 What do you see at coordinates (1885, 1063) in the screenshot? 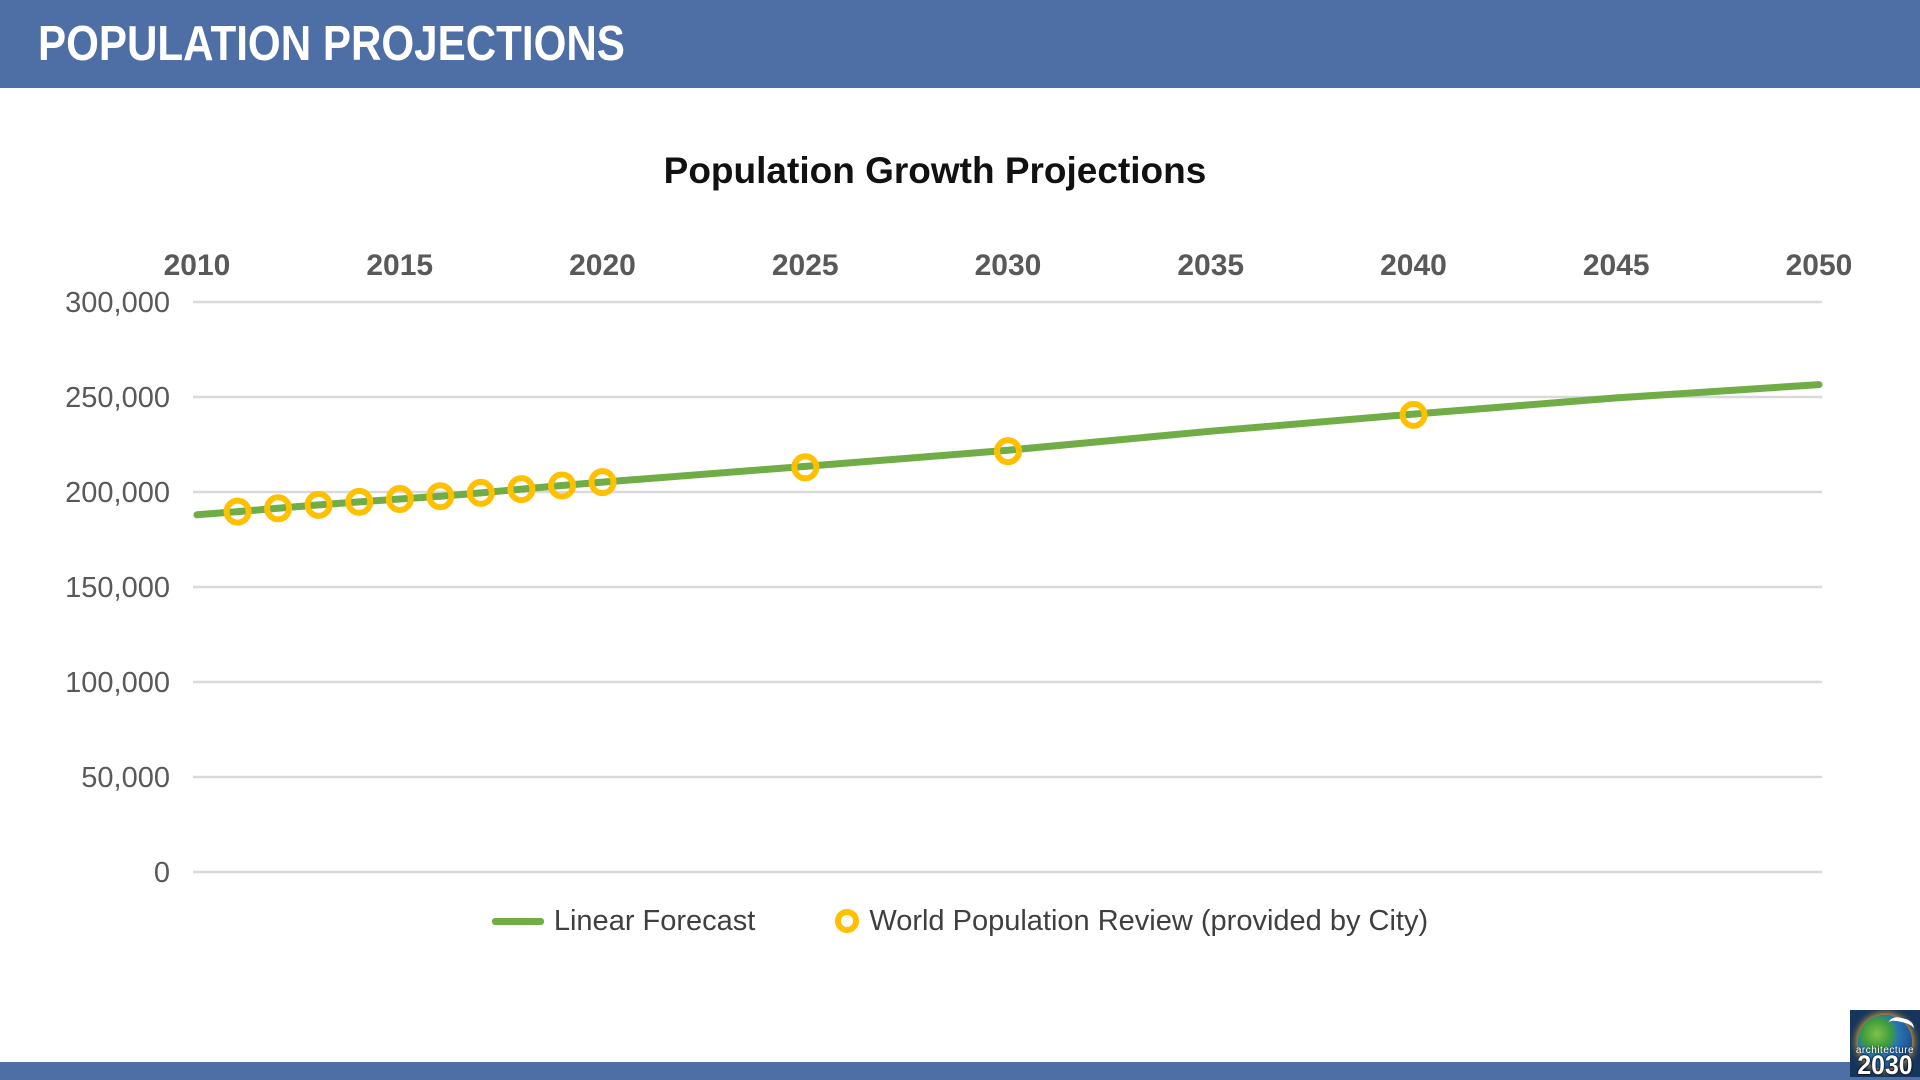
I see `logo-big-text: 2030` at bounding box center [1885, 1063].